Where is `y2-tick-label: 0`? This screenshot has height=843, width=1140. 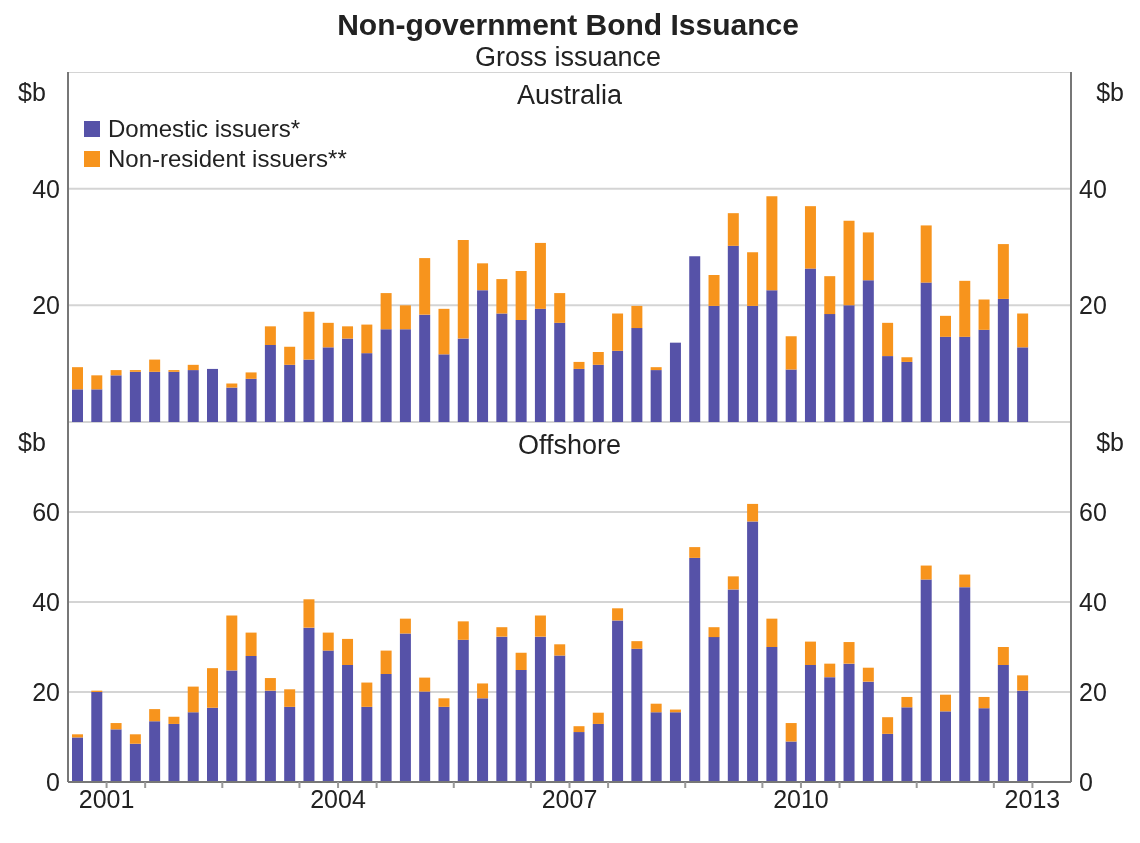
y2-tick-label: 0 is located at coordinates (1086, 781).